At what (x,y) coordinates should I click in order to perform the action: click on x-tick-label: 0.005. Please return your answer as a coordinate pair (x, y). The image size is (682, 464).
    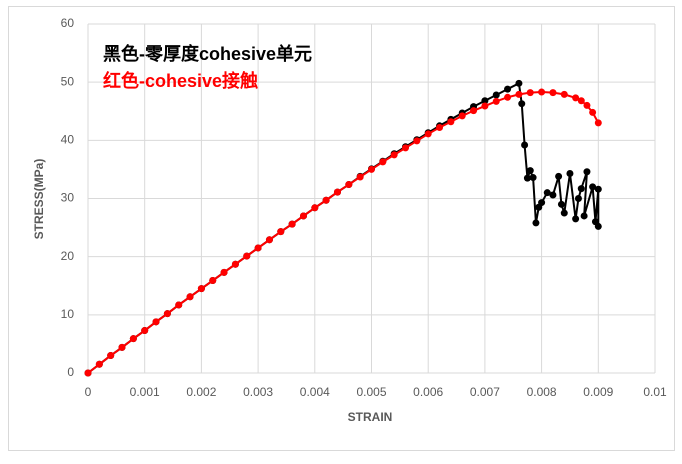
    Looking at the image, I should click on (371, 392).